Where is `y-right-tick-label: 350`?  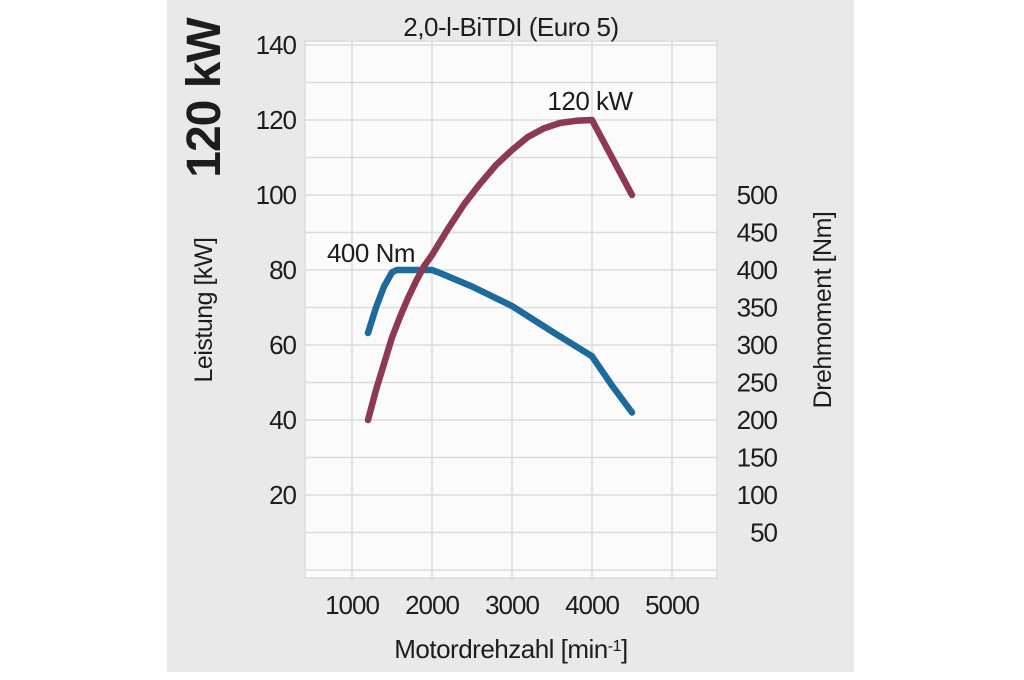 y-right-tick-label: 350 is located at coordinates (757, 308).